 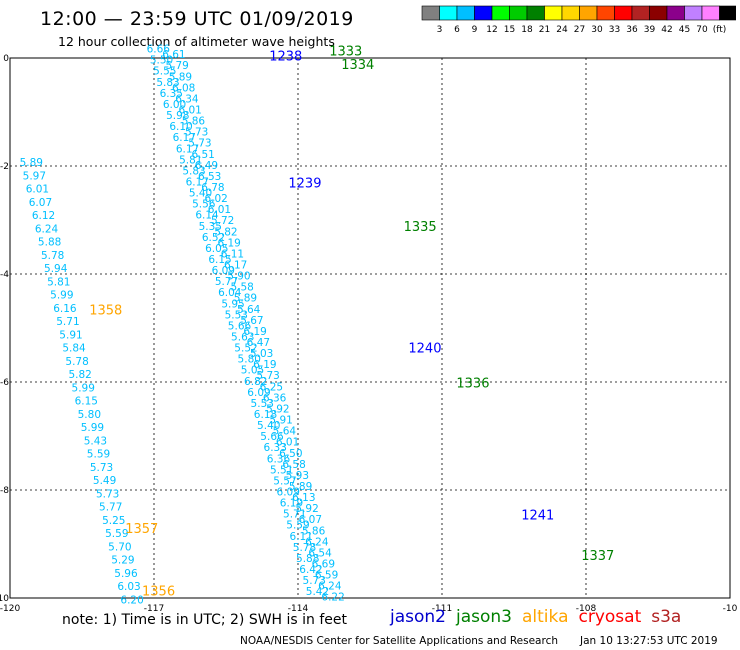 What do you see at coordinates (4, 275) in the screenshot?
I see `y-tick-label: -4` at bounding box center [4, 275].